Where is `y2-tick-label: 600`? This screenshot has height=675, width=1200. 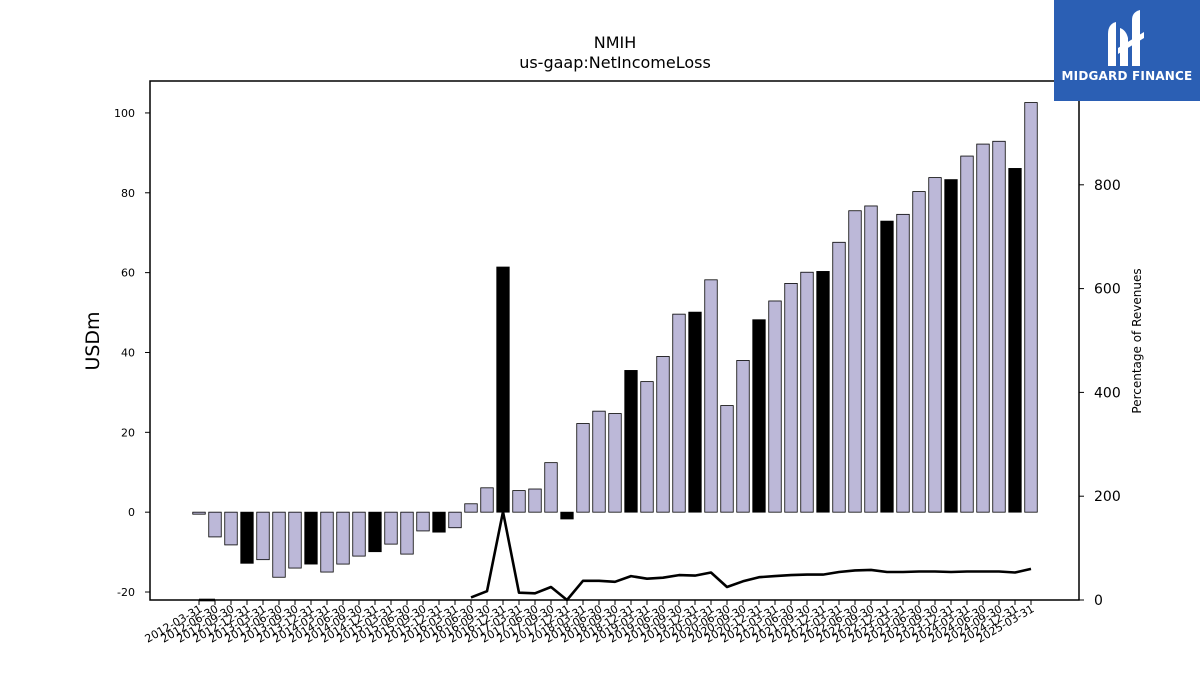 y2-tick-label: 600 is located at coordinates (1107, 290).